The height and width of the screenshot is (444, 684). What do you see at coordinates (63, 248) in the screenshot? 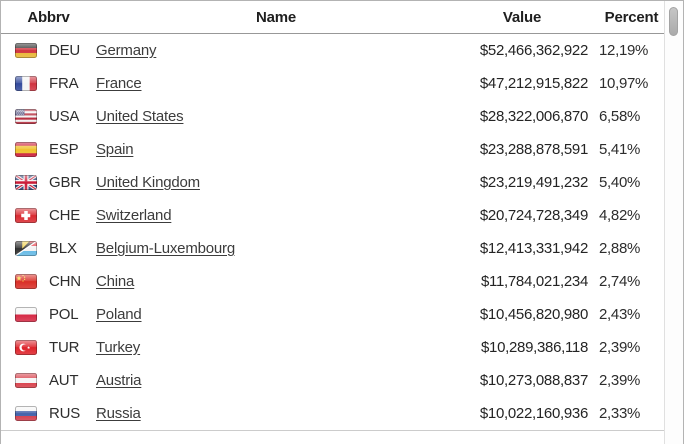
I see `country-abbrv: BLX` at bounding box center [63, 248].